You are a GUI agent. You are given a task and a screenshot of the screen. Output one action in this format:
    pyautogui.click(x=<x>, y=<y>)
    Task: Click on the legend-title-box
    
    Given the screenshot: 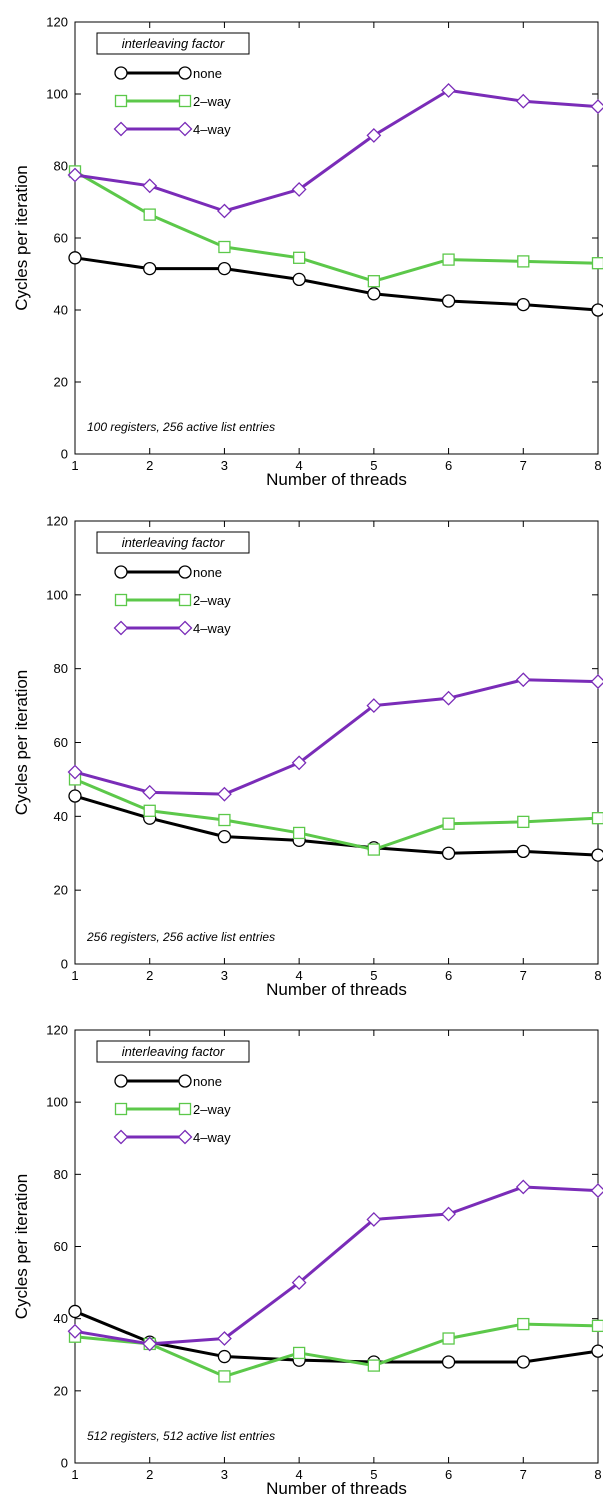 What is the action you would take?
    pyautogui.click(x=173, y=43)
    